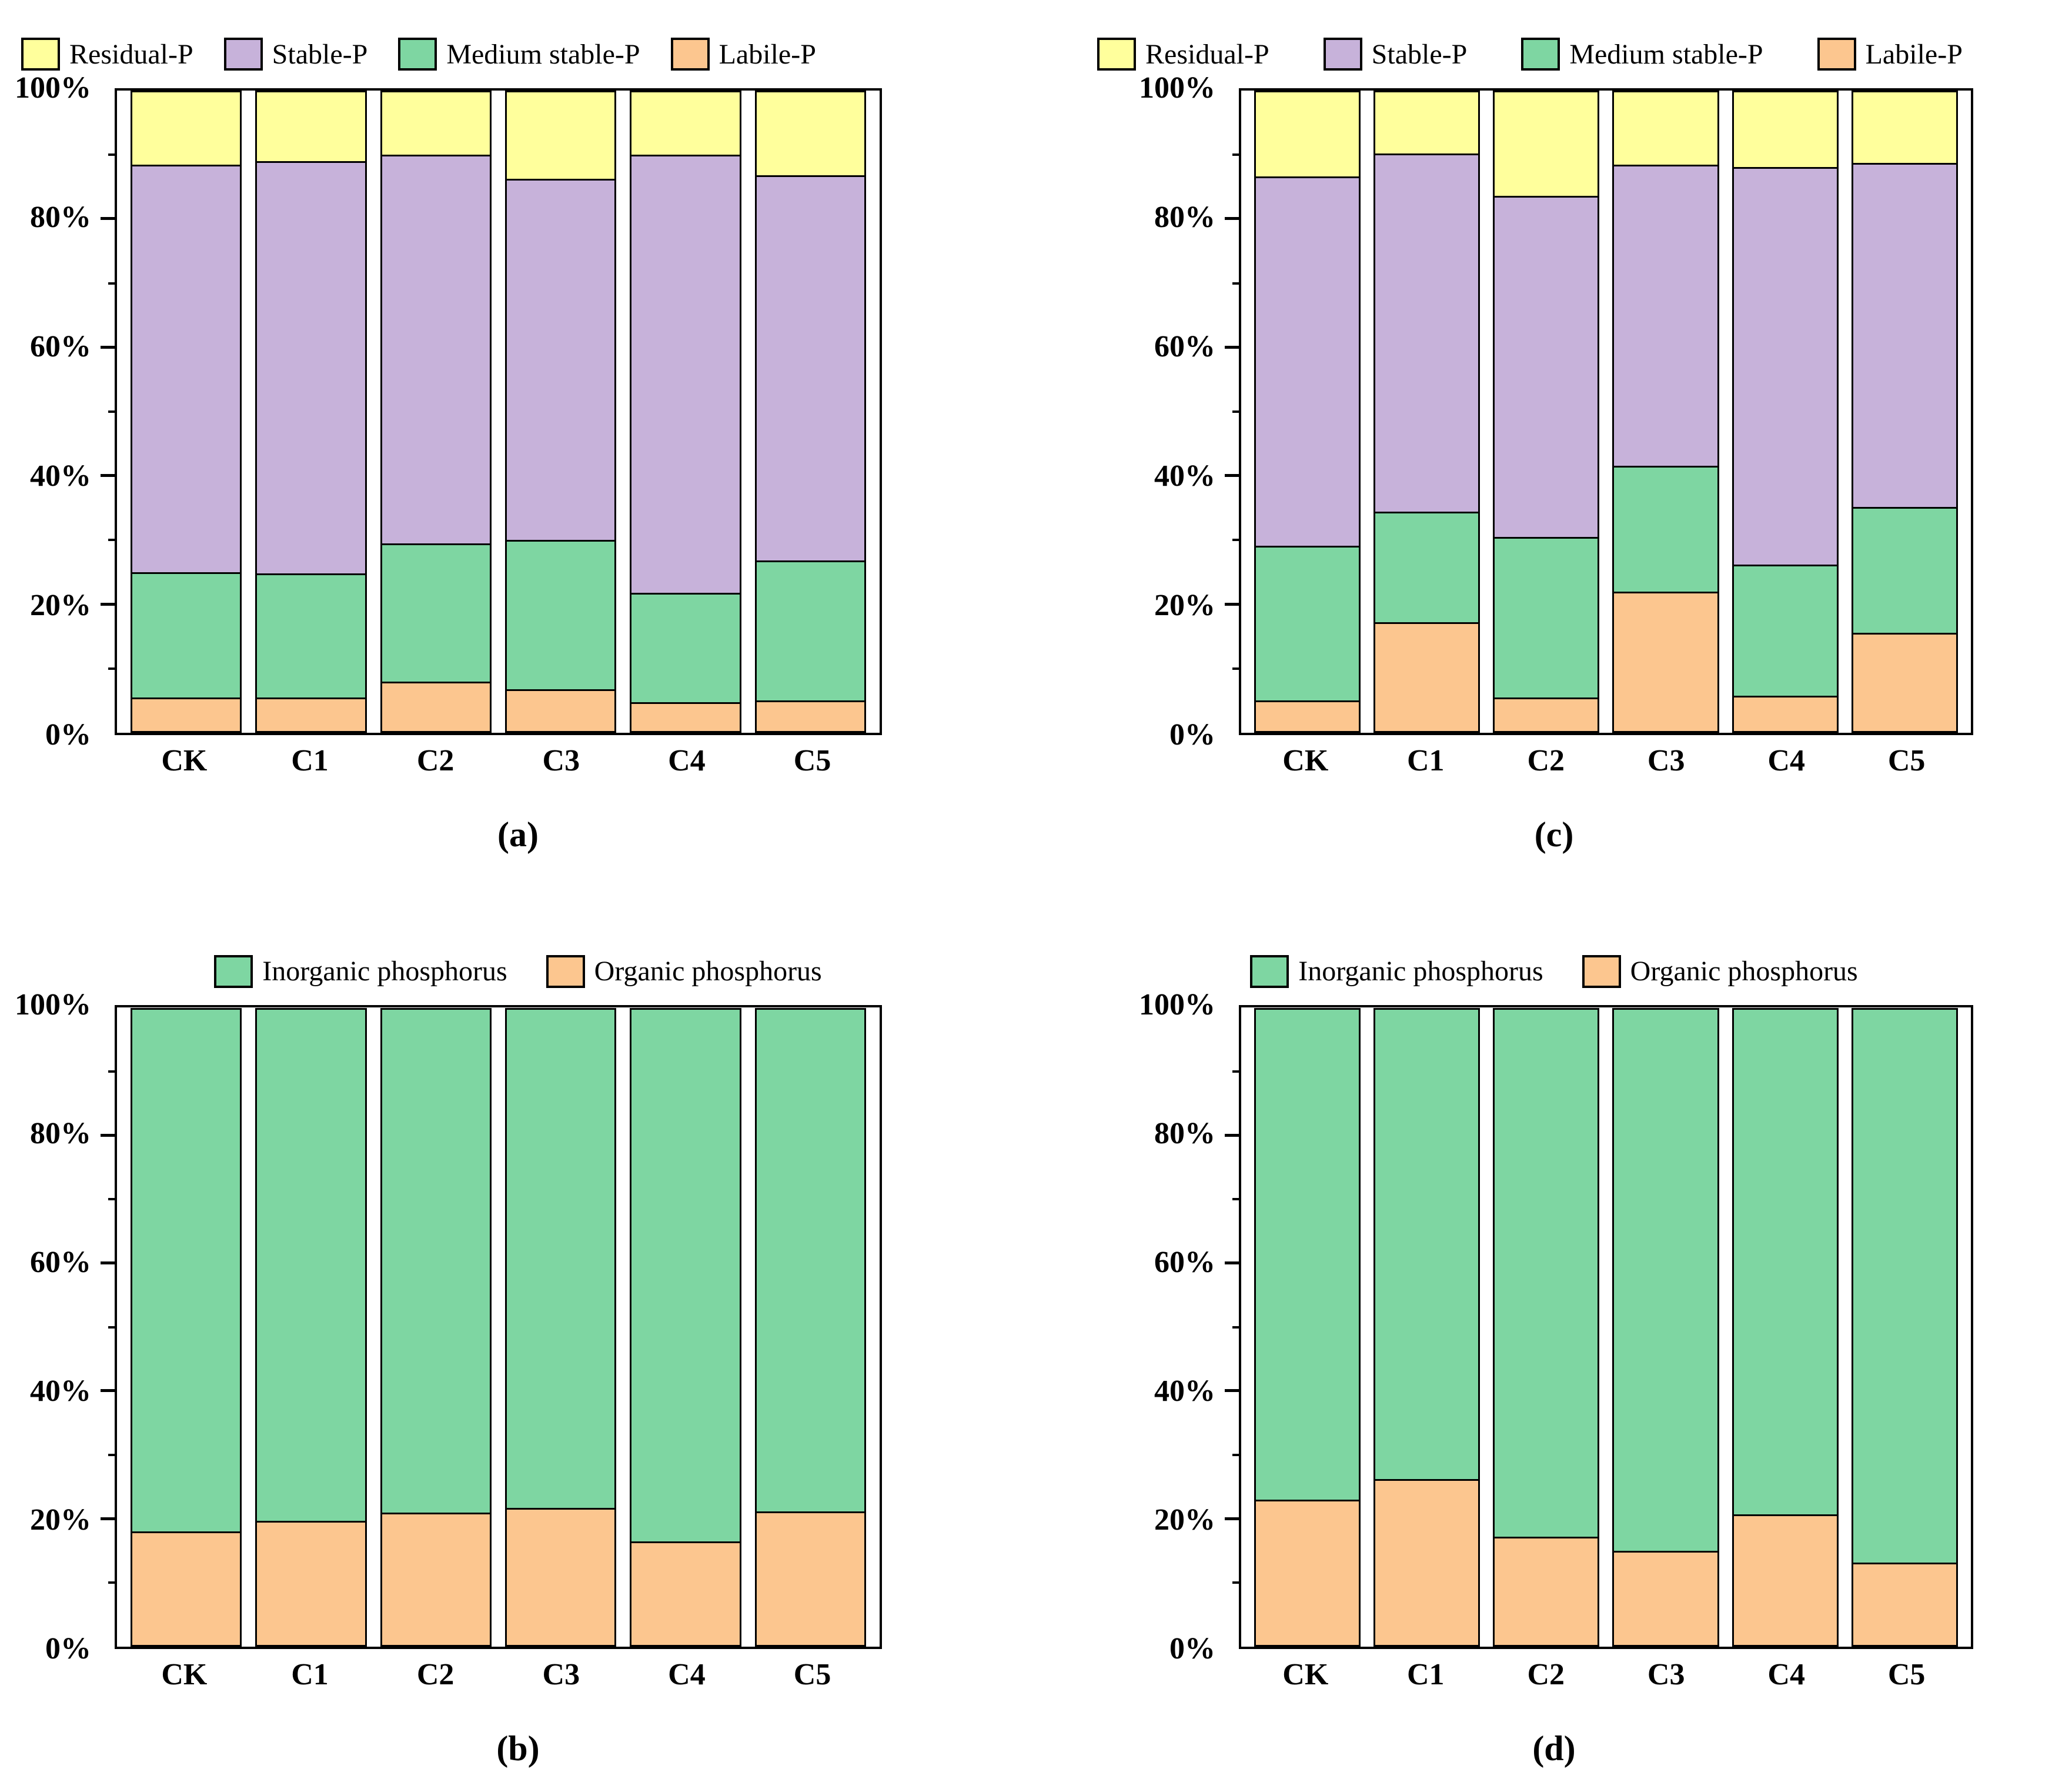 The height and width of the screenshot is (1769, 2072). What do you see at coordinates (708, 971) in the screenshot?
I see `legend-label: Organic phosphorus` at bounding box center [708, 971].